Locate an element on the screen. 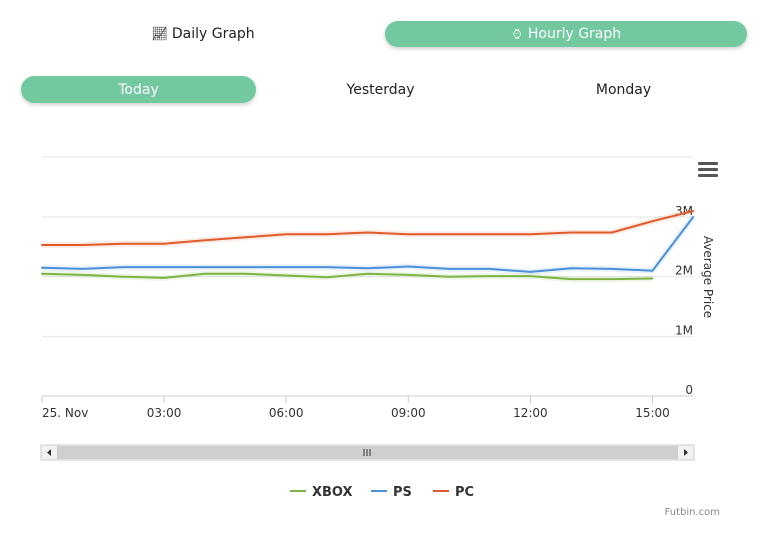 The height and width of the screenshot is (536, 767). tab-monday: Monday is located at coordinates (623, 89).